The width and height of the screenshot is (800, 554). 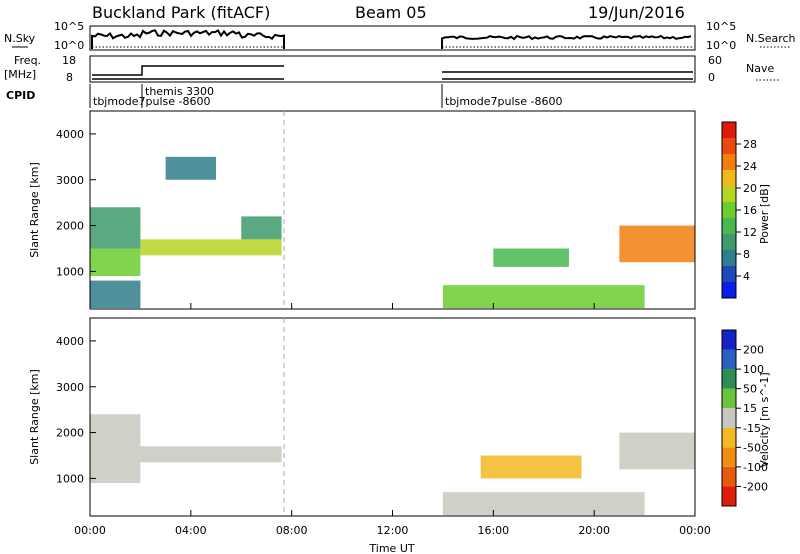 What do you see at coordinates (750, 389) in the screenshot?
I see `colorbar-tick-label-3: 50` at bounding box center [750, 389].